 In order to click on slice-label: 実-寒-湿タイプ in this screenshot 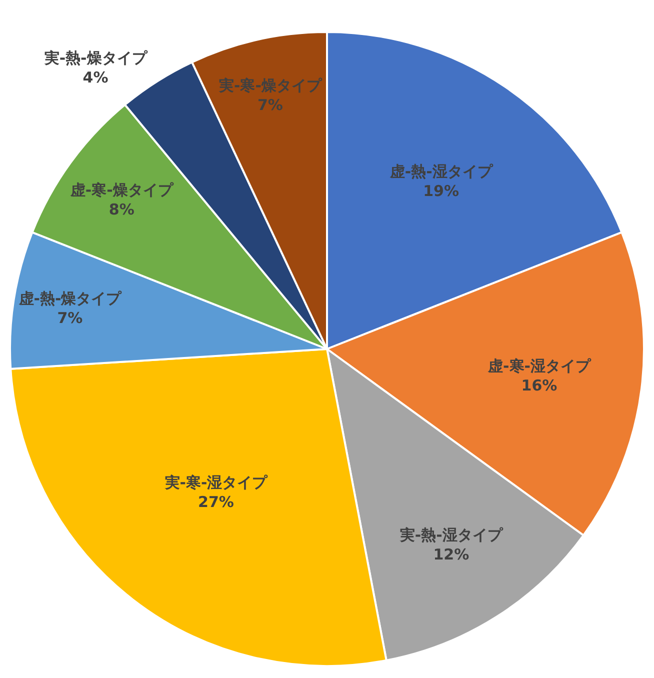, I will do `click(216, 482)`.